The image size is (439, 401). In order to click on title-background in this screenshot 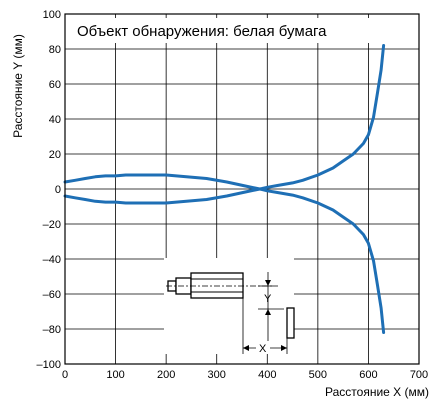, I will do `click(228, 30)`.